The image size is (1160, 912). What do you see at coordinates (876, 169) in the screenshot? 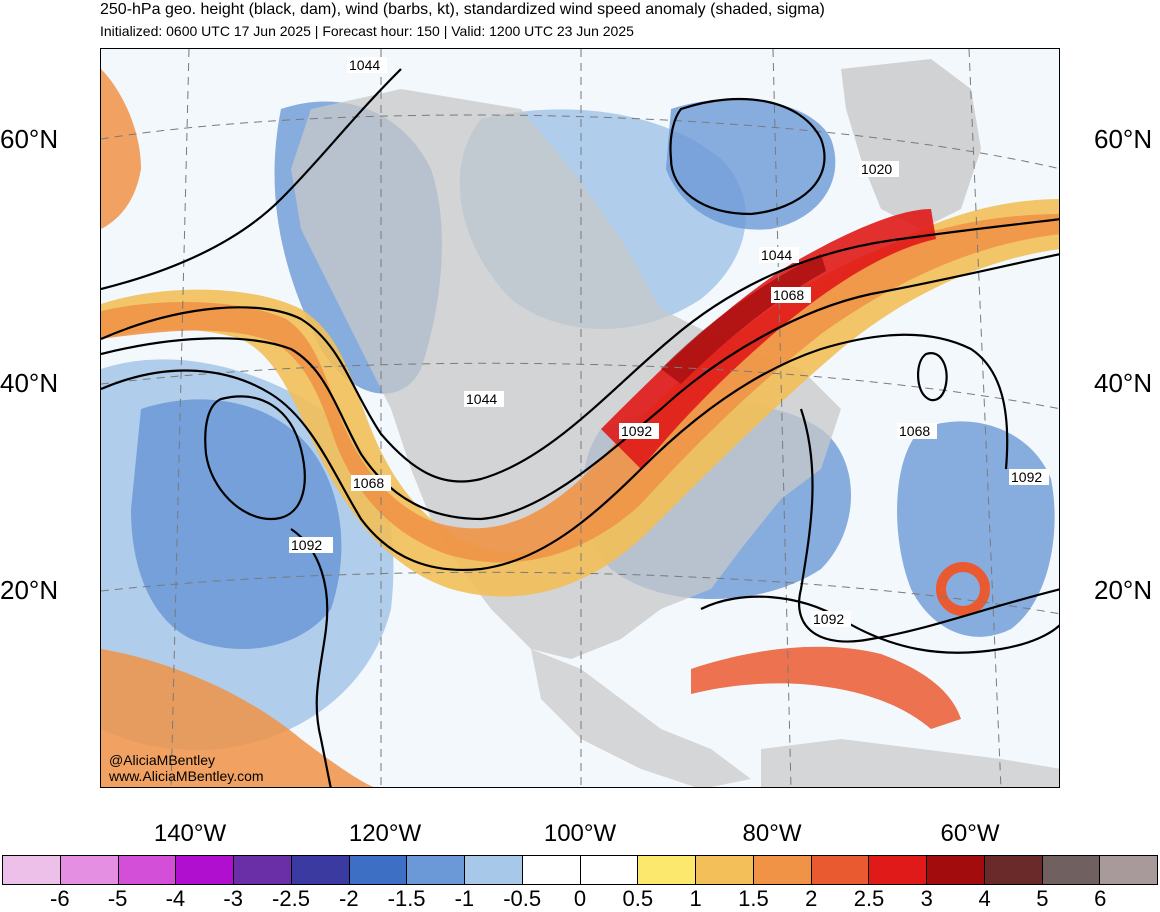
I see `contour-label-1020: 1020` at bounding box center [876, 169].